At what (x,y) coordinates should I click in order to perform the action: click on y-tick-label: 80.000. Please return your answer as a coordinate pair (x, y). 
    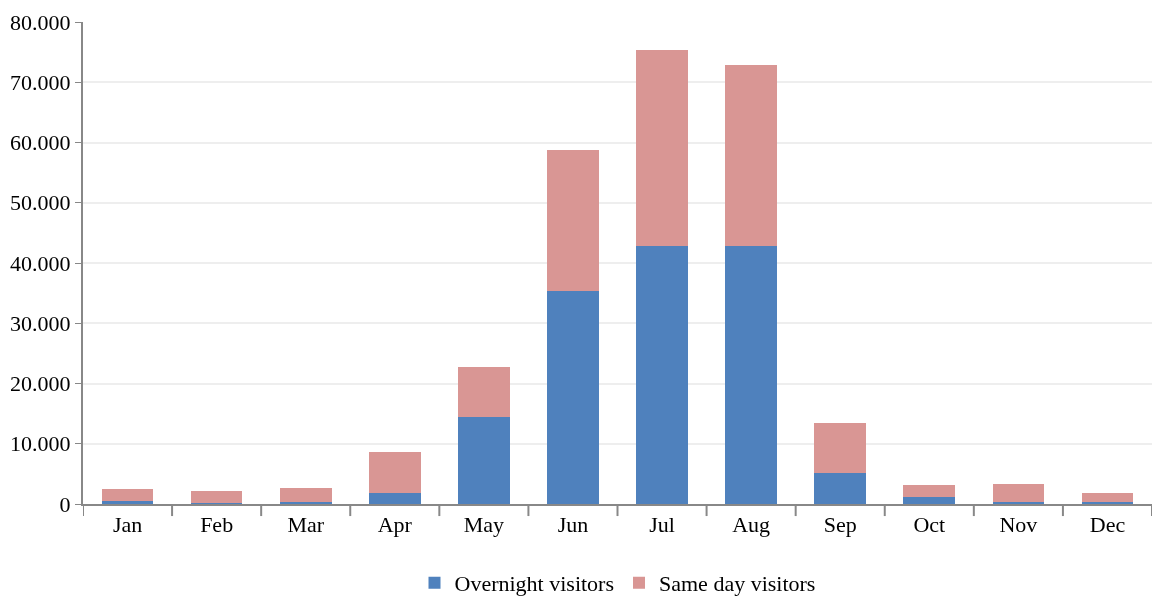
    Looking at the image, I should click on (40, 22).